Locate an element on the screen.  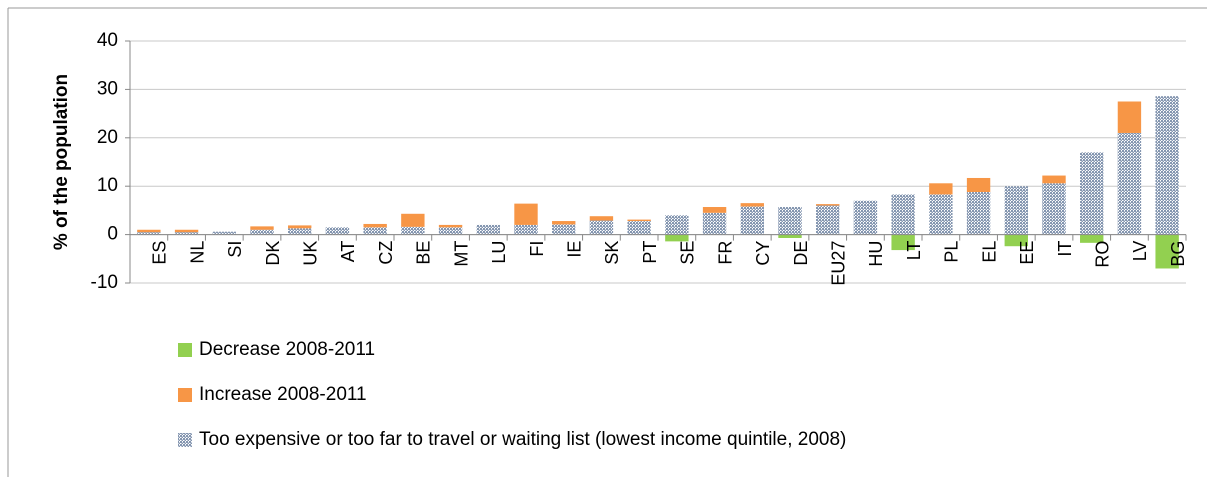
x-tick-label: DE is located at coordinates (801, 253).